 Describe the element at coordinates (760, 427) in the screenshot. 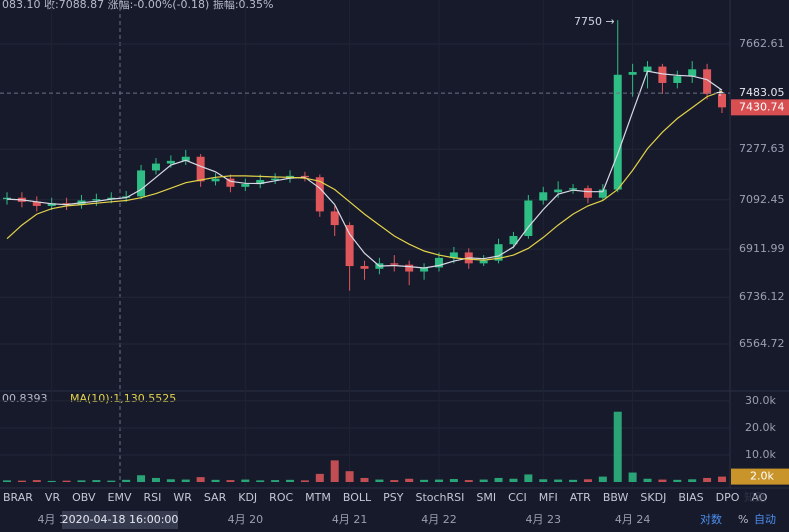

I see `volume-tick-label: 20.0k` at that location.